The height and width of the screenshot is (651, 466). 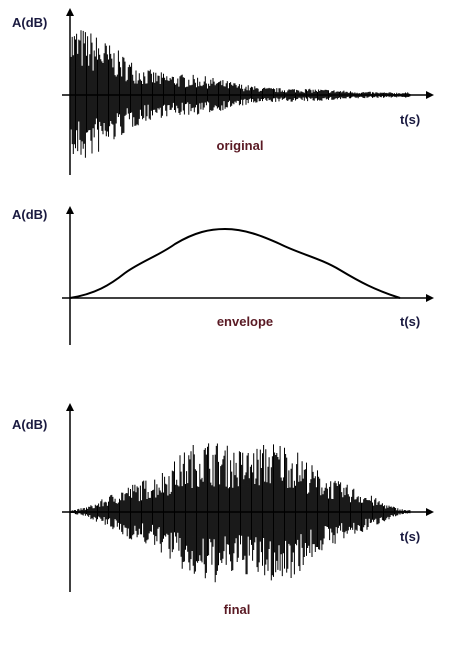 What do you see at coordinates (237, 609) in the screenshot?
I see `caption: final` at bounding box center [237, 609].